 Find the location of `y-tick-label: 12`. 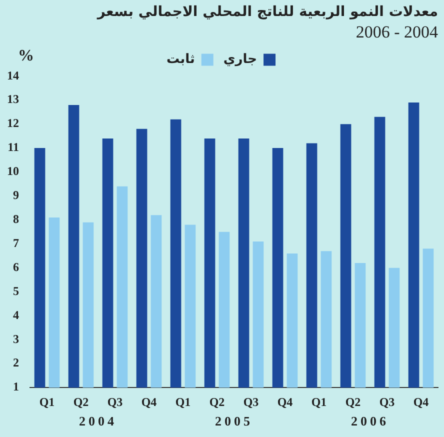

y-tick-label: 12 is located at coordinates (13, 123).